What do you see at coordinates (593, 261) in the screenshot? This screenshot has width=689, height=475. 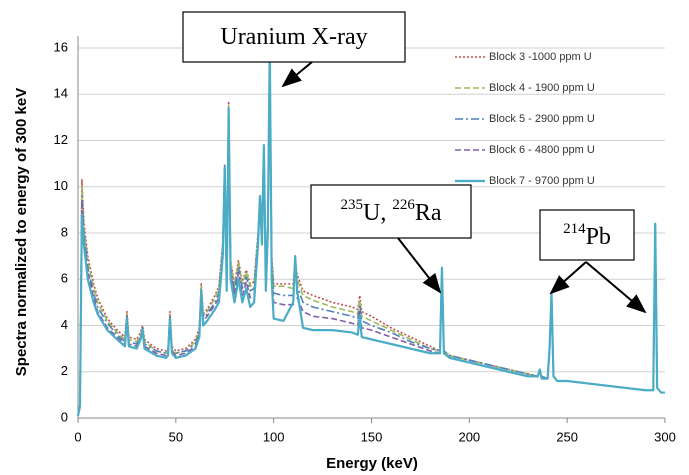 I see `annotation: 214Pb` at bounding box center [593, 261].